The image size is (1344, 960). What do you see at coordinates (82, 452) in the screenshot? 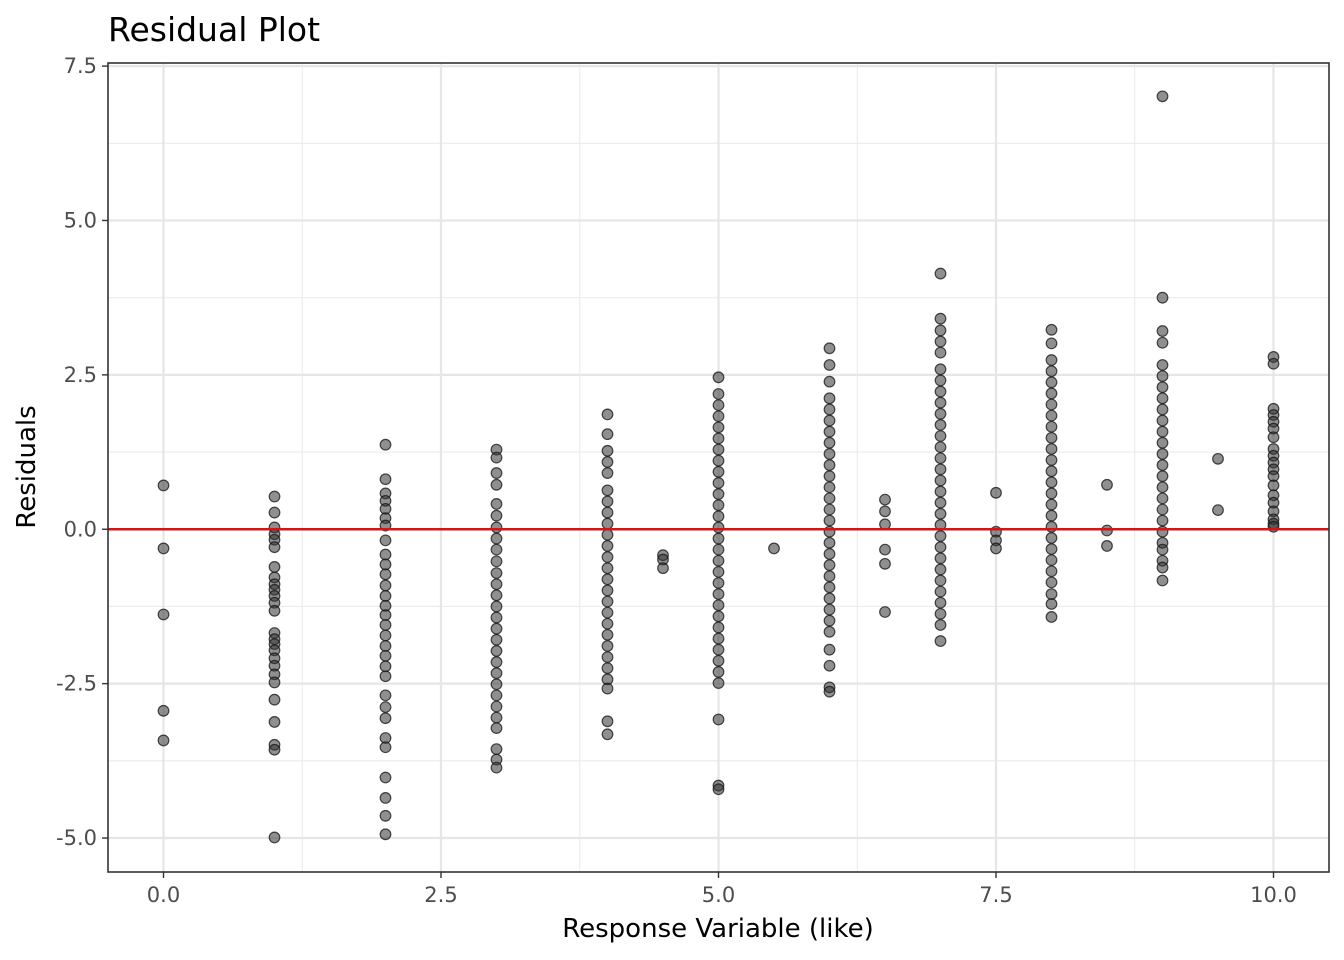
I see `y-axis-ticks: -5.0 -2.5 0.0 2.5 5.0 7.5` at bounding box center [82, 452].